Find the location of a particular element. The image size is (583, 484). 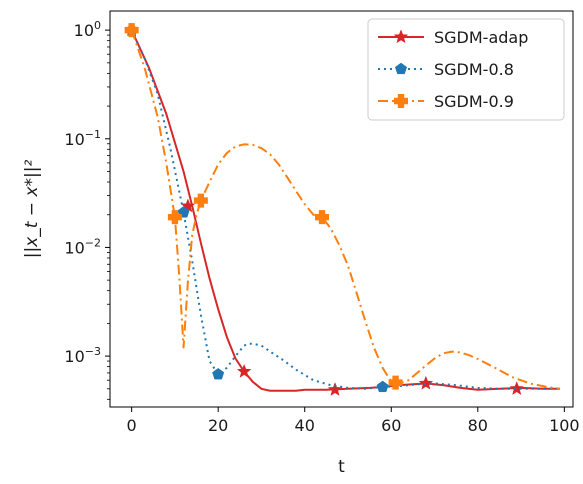

x-tick-label: 100 is located at coordinates (564, 425).